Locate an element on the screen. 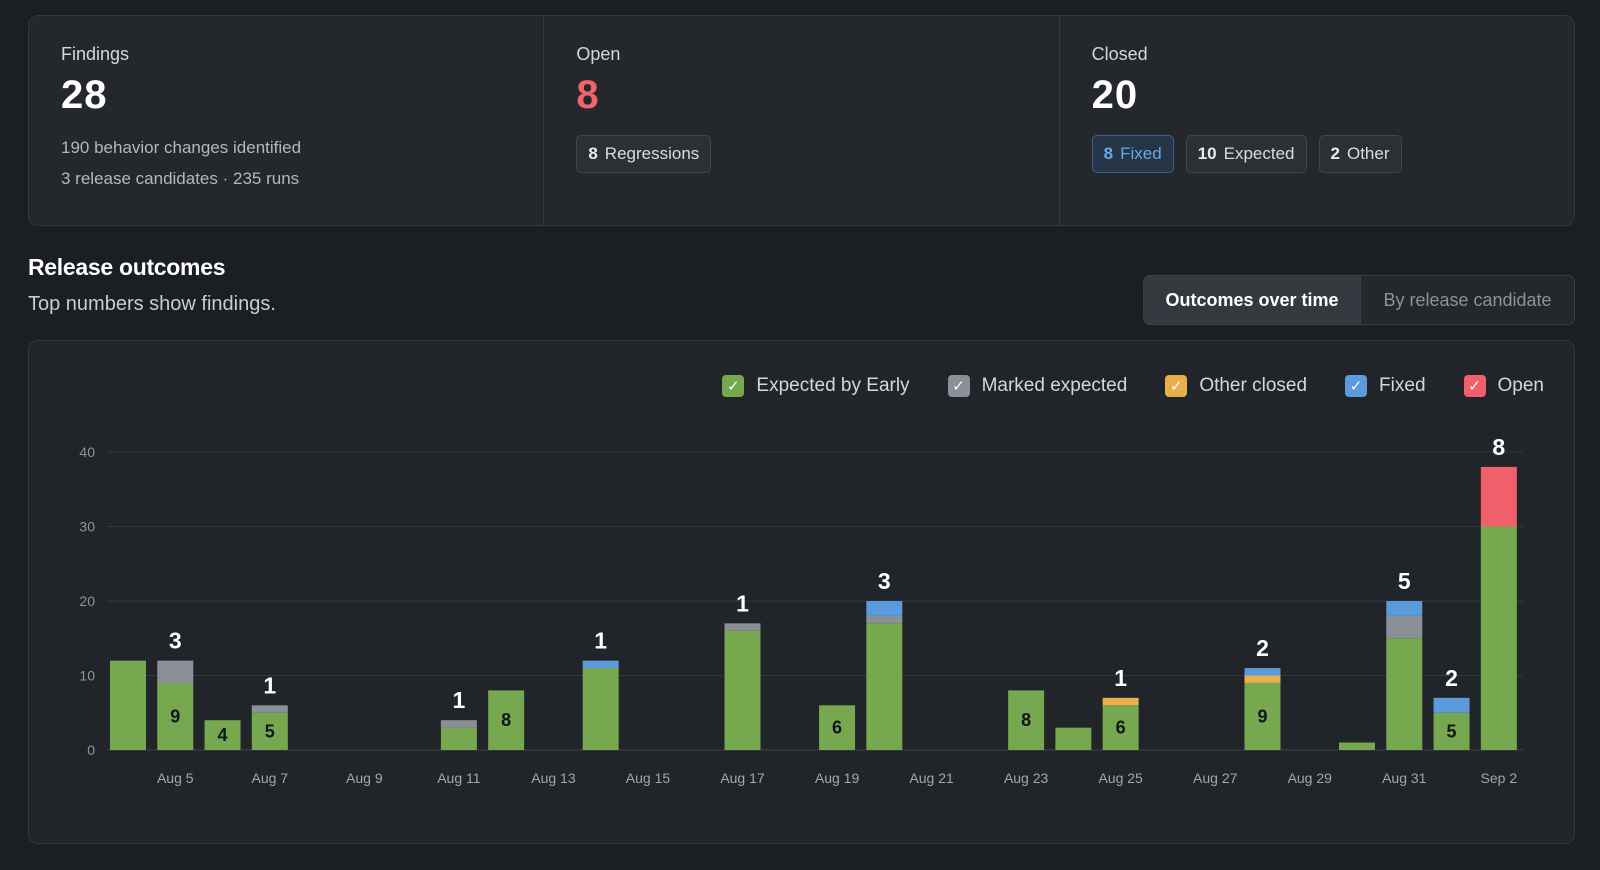 This screenshot has width=1600, height=870. fixed-chip: 8 Fixed is located at coordinates (1132, 154).